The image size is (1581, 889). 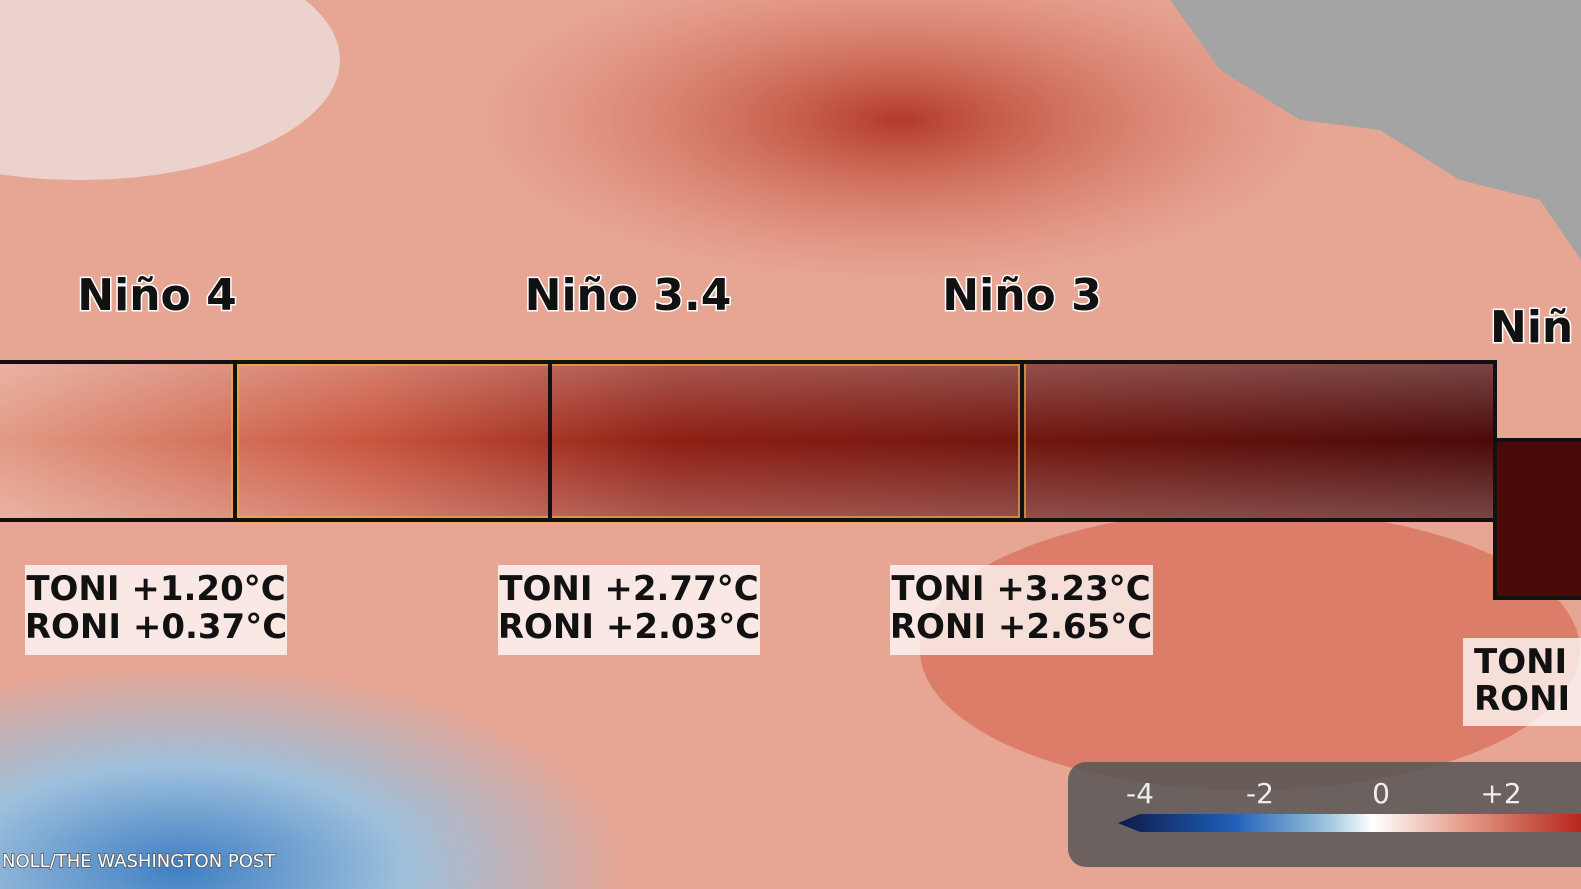 I want to click on legend-tick: 0, so click(x=1381, y=793).